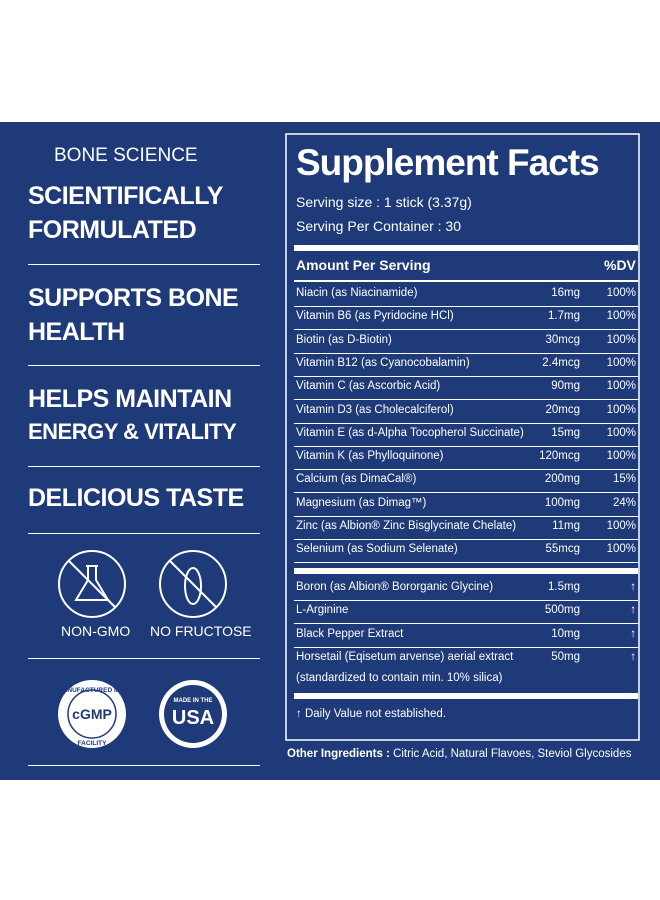 The height and width of the screenshot is (900, 660). What do you see at coordinates (565, 633) in the screenshot?
I see `amount: 10mg` at bounding box center [565, 633].